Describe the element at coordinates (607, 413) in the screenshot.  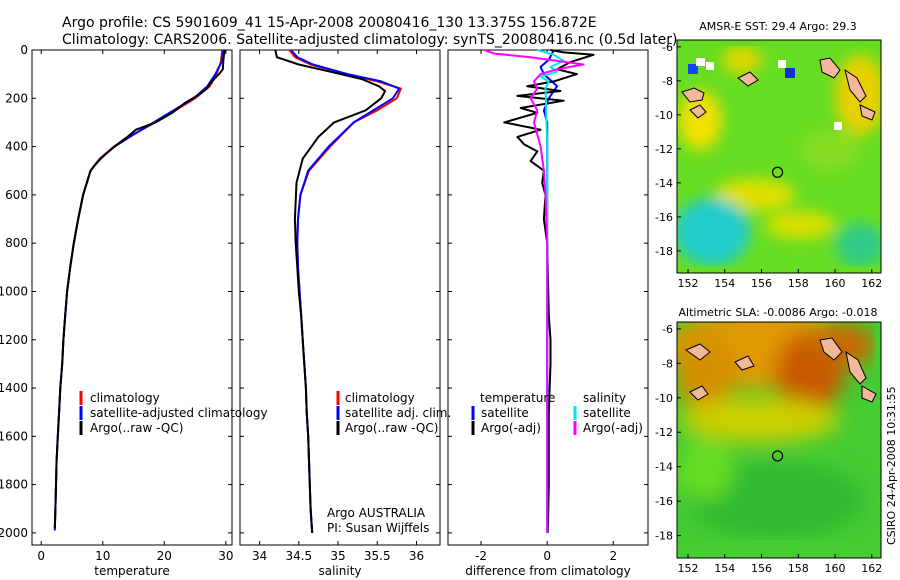
I see `legend-label-sal-satellite: satellite` at that location.